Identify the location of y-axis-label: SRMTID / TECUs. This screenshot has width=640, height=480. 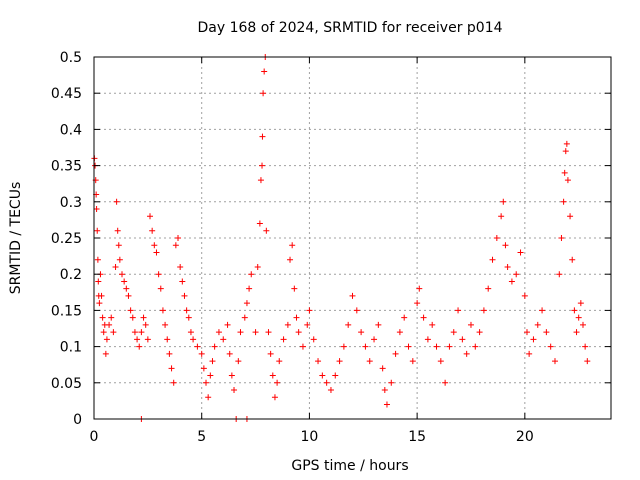
(16, 238).